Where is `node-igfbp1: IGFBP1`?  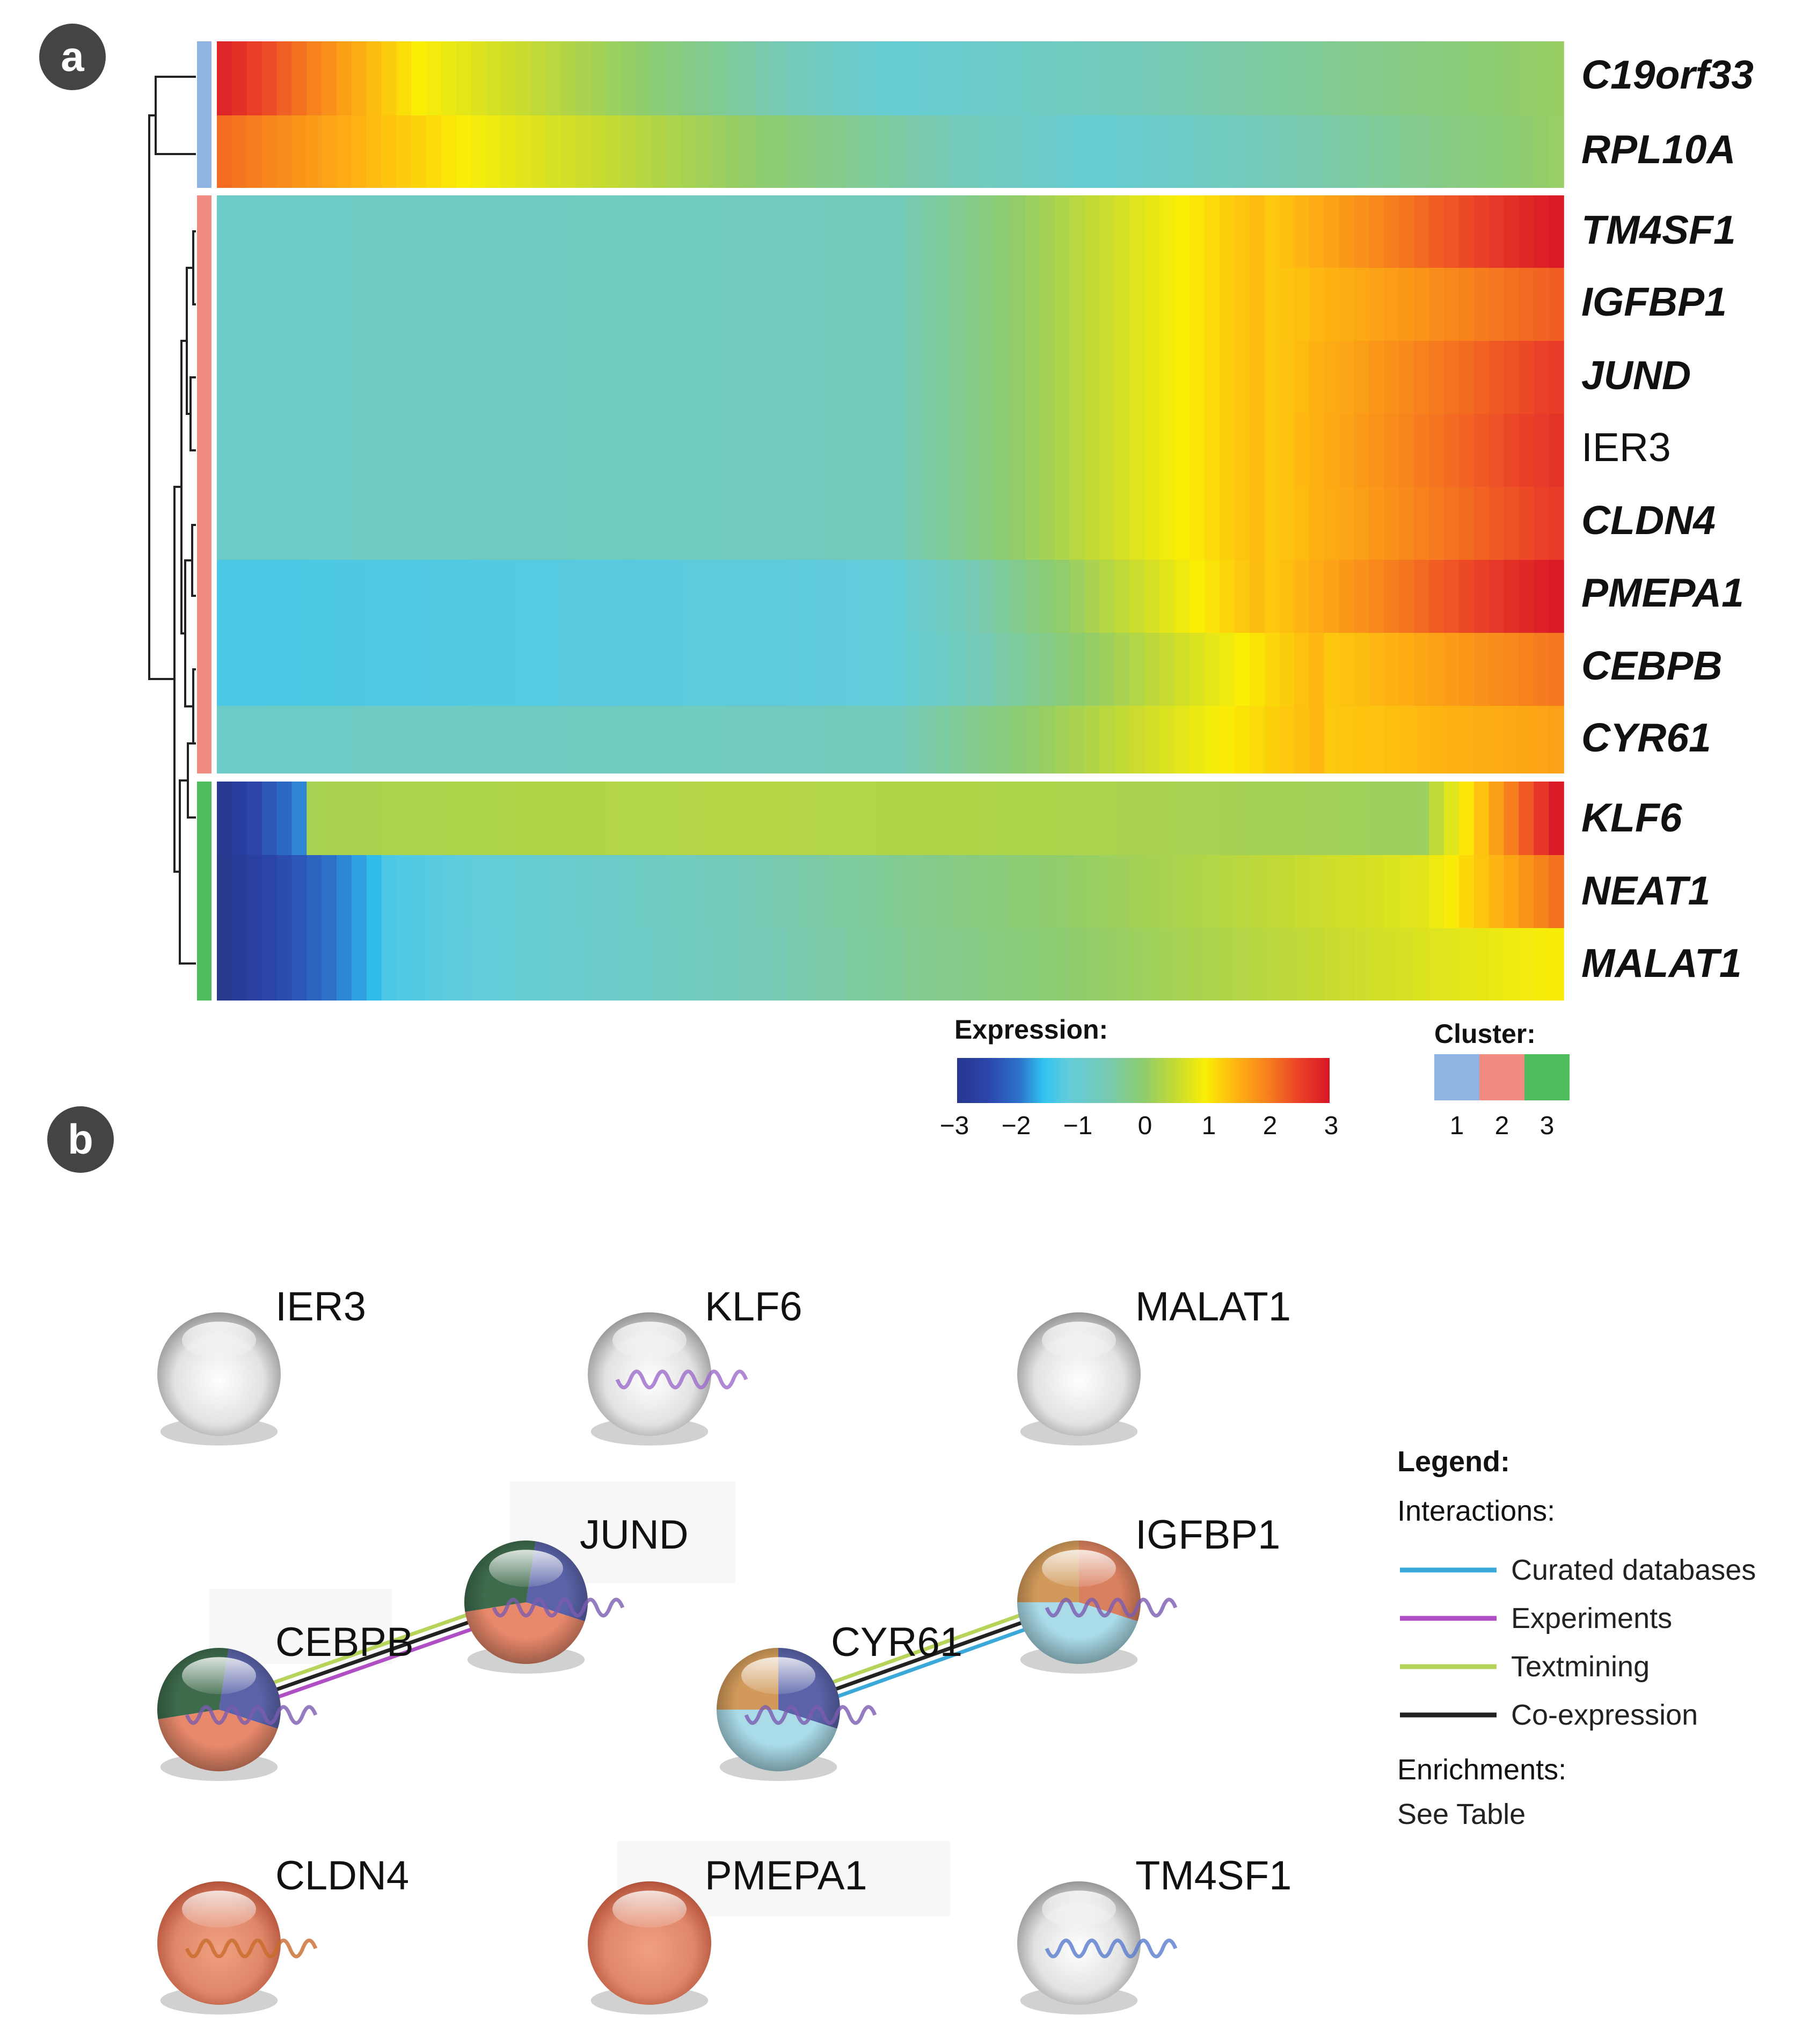
node-igfbp1: IGFBP1 is located at coordinates (1148, 1593).